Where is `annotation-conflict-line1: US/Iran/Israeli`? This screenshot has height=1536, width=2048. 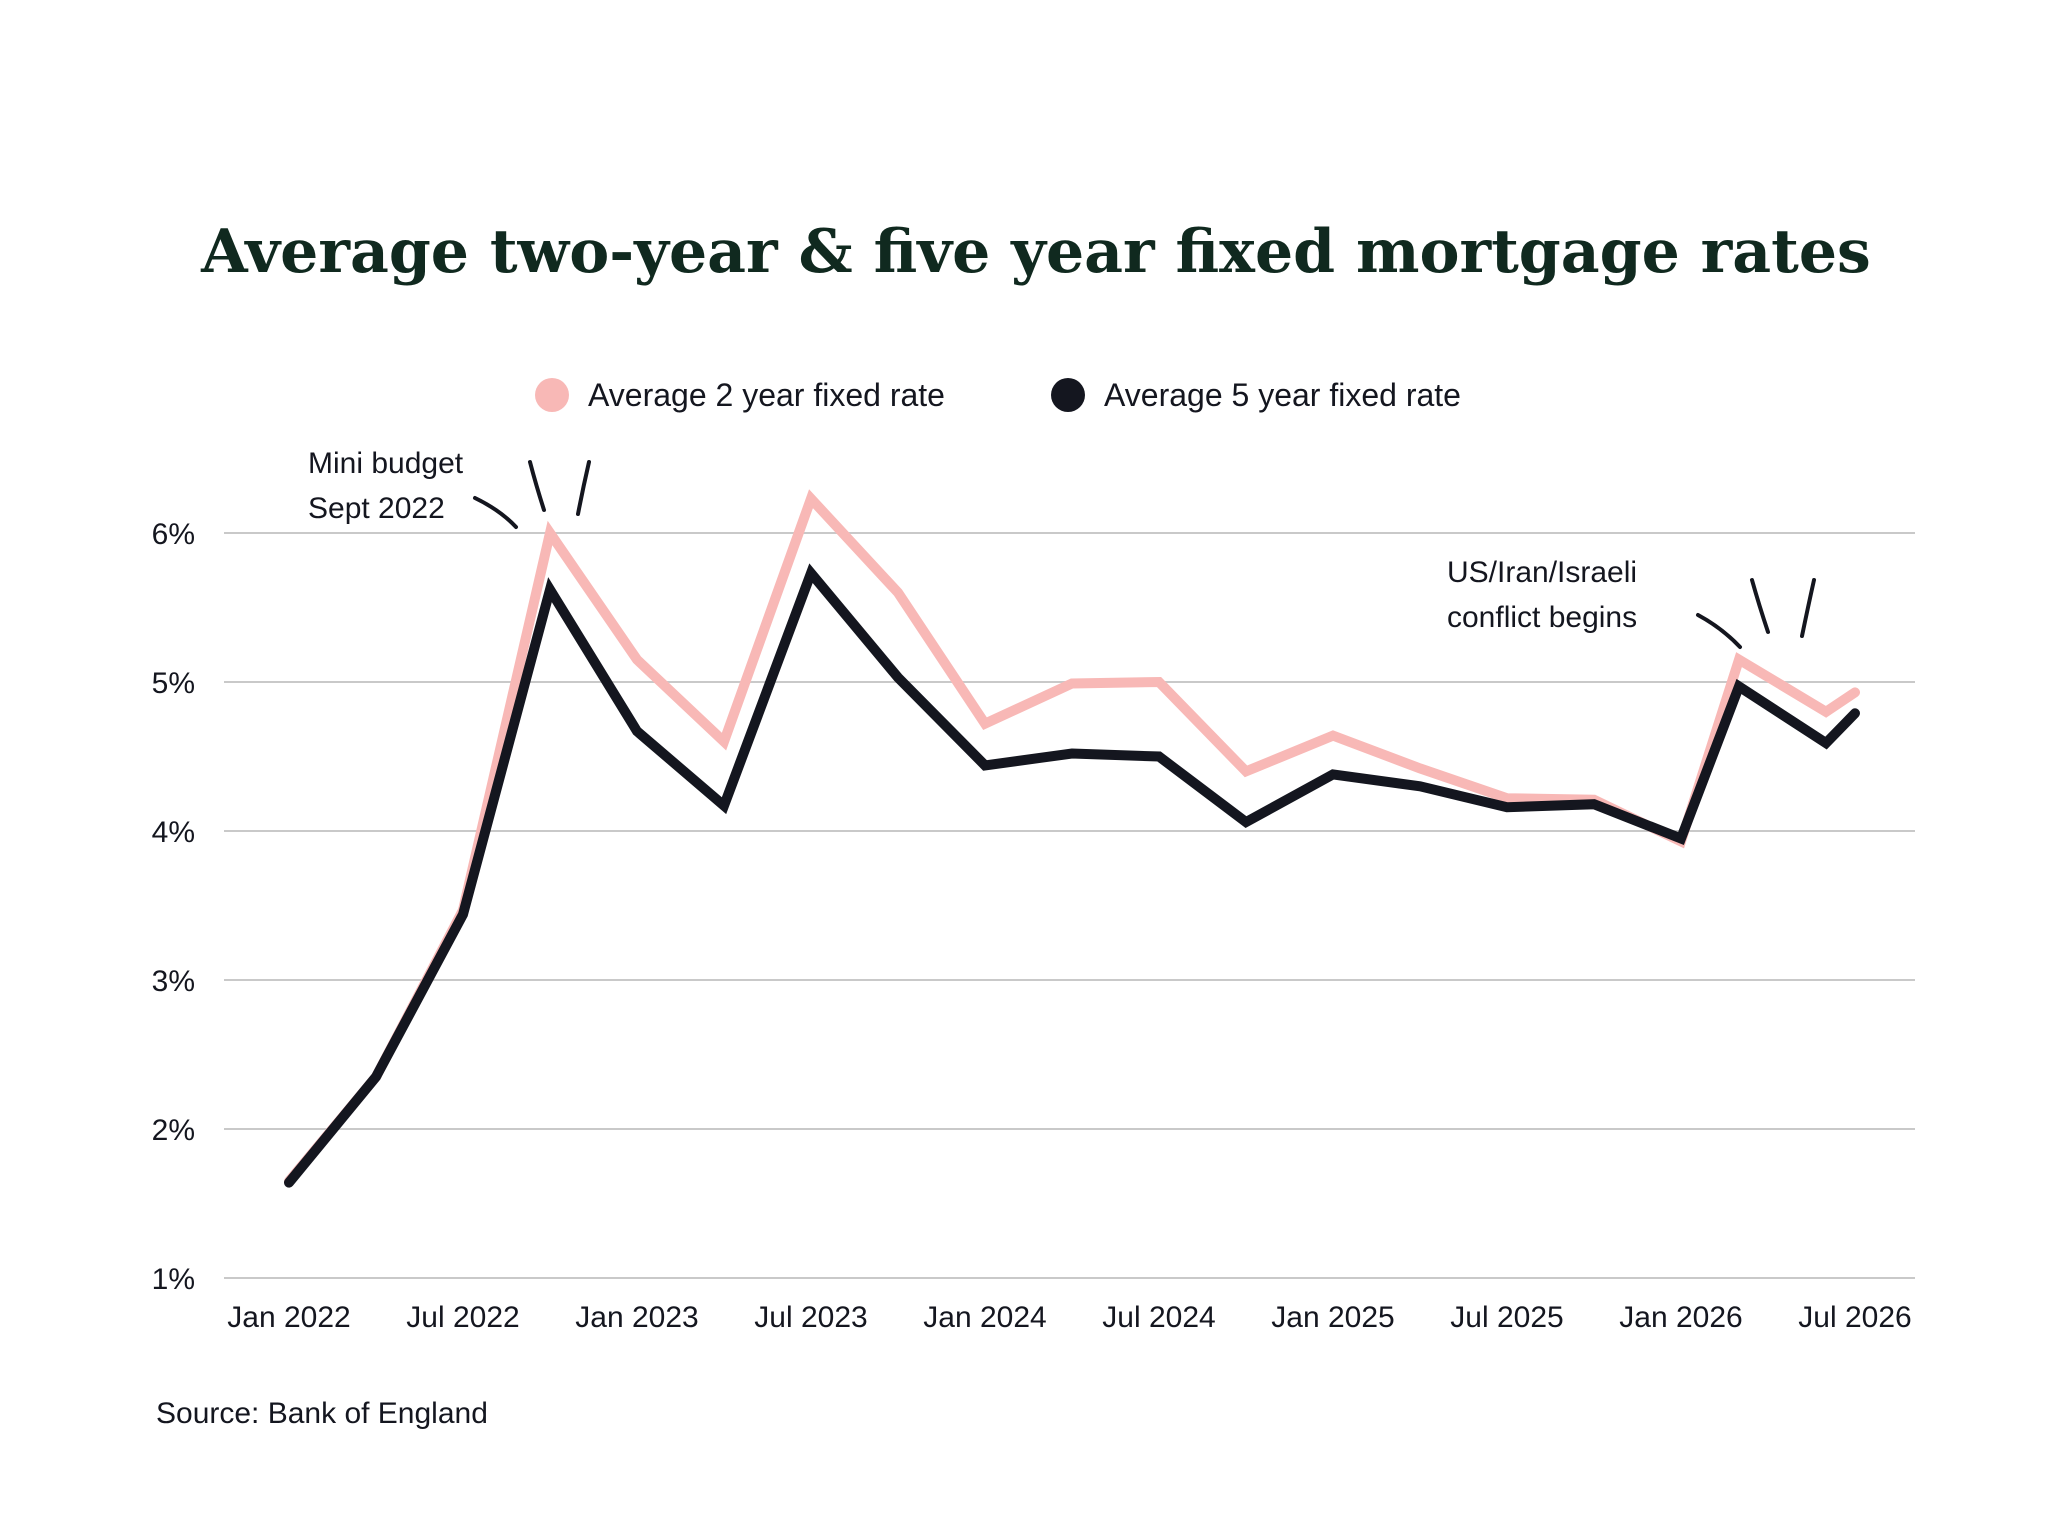 annotation-conflict-line1: US/Iran/Israeli is located at coordinates (1542, 572).